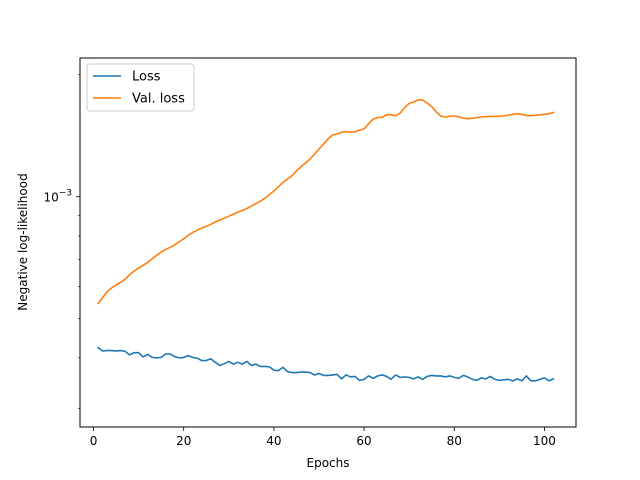 The height and width of the screenshot is (480, 640). Describe the element at coordinates (454, 441) in the screenshot. I see `x-tick-label: 80` at that location.